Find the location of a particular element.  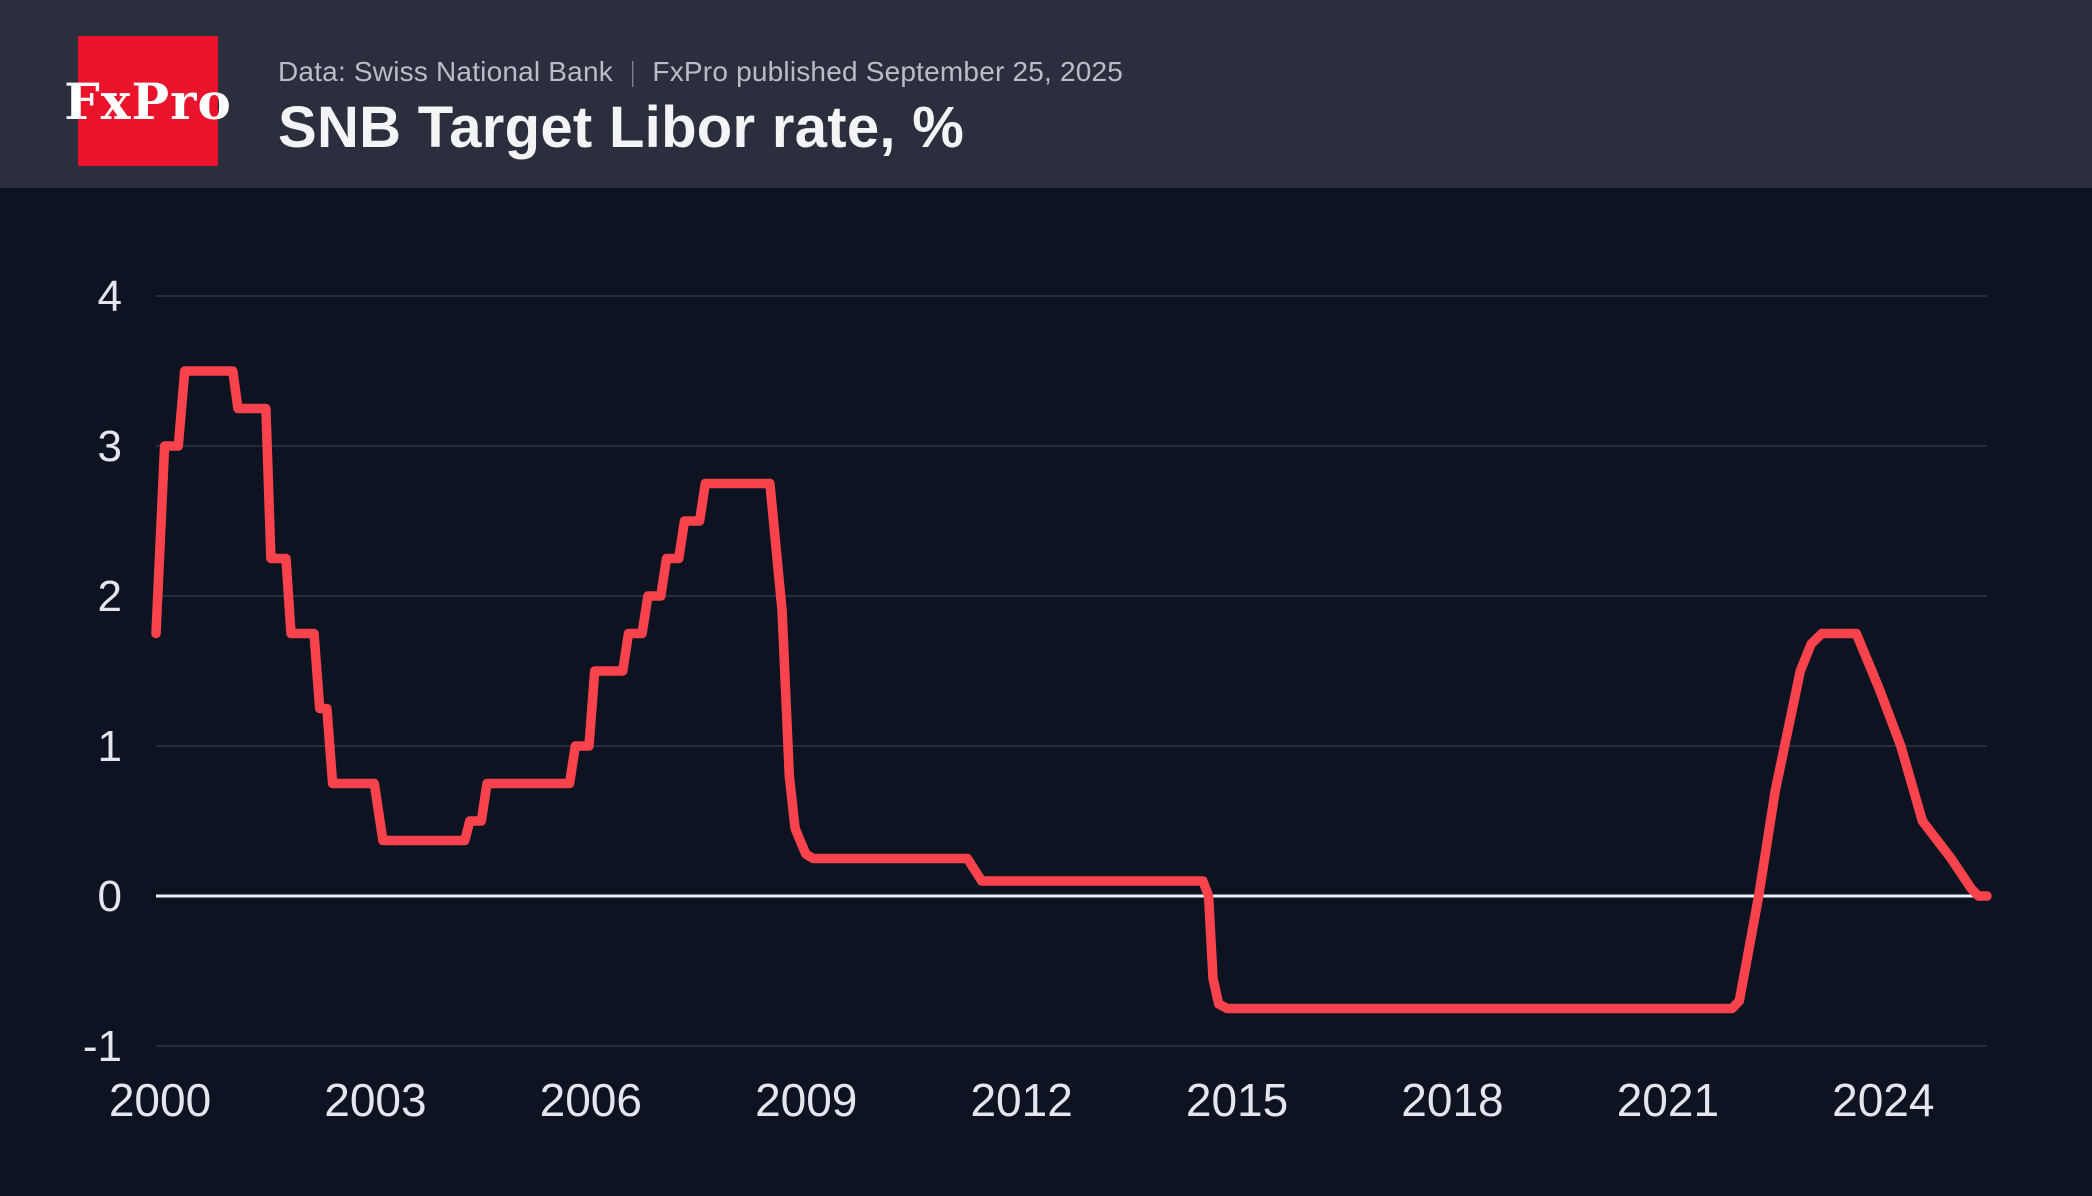

x-axis-label: 2009 is located at coordinates (806, 1100).